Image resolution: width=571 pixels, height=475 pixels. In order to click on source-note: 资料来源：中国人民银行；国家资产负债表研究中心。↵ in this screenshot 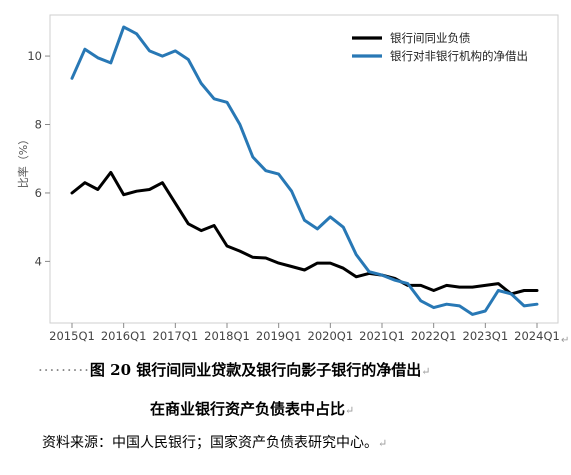, I will do `click(214, 442)`.